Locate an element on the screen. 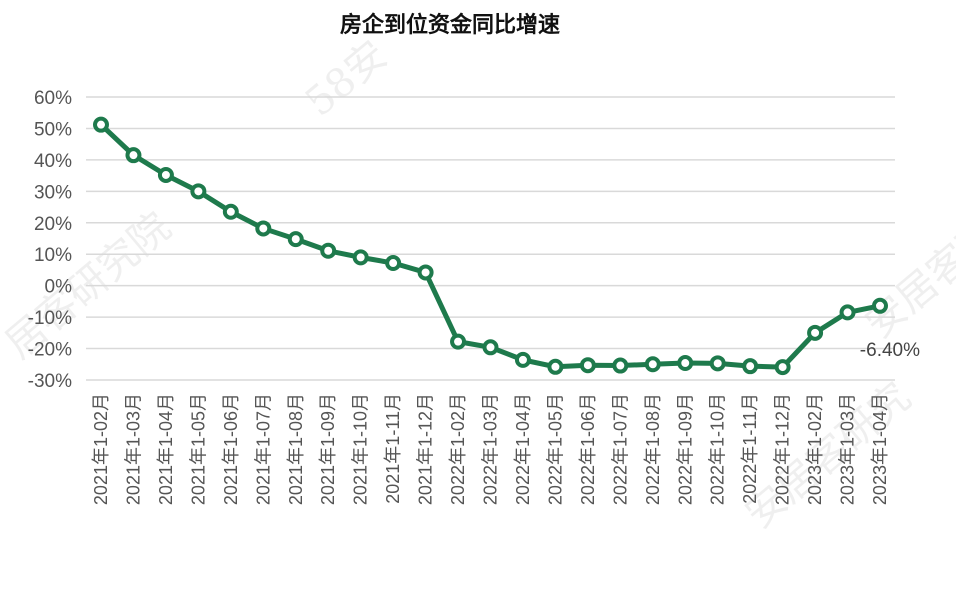 This screenshot has width=956, height=589. data-labels: -6.40% is located at coordinates (890, 350).